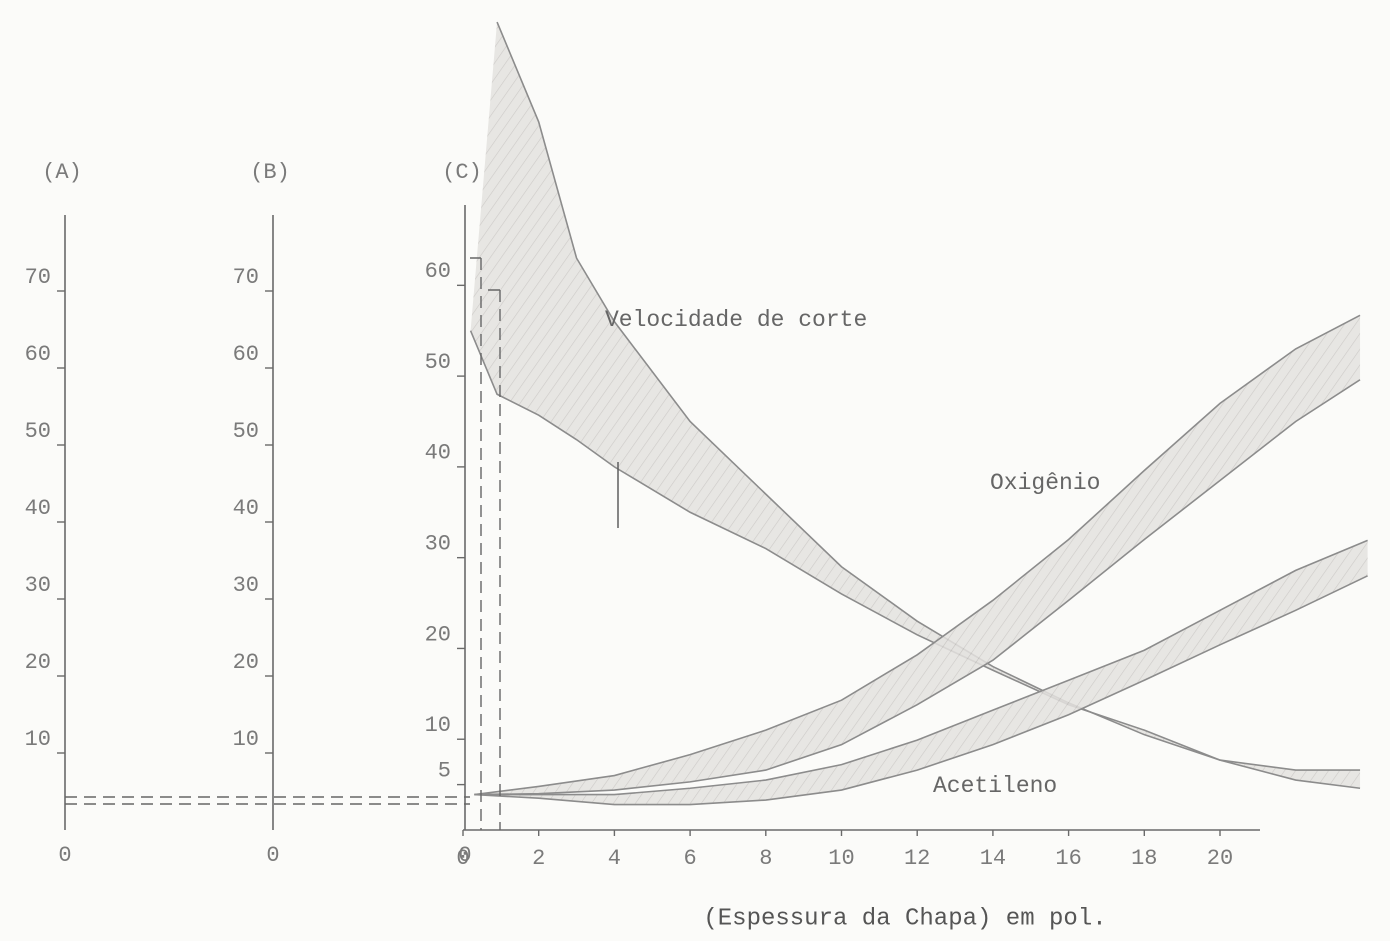  I want to click on y-tick-label: 5, so click(444, 770).